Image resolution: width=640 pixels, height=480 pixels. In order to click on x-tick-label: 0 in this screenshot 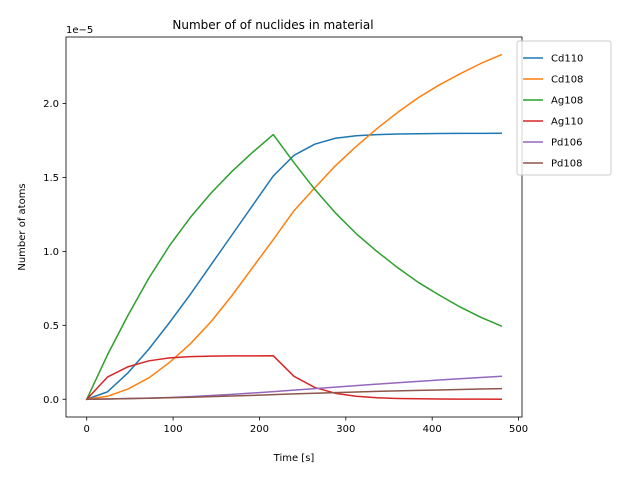, I will do `click(87, 429)`.